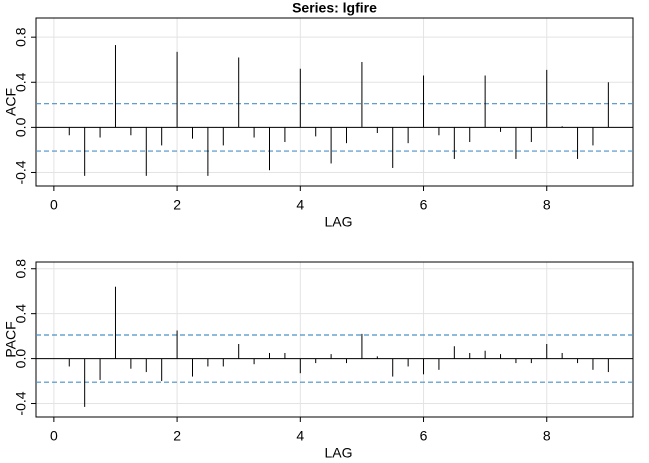 The height and width of the screenshot is (463, 649). I want to click on y-axis-label: ACF, so click(11, 102).